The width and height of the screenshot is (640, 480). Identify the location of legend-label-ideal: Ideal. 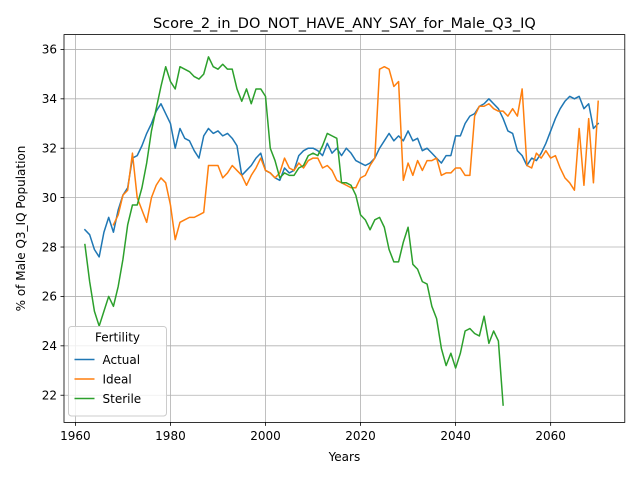
(117, 379).